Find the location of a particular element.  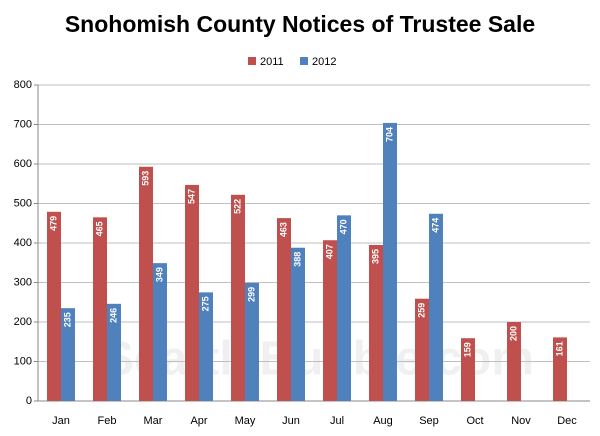

legend-label: 2012 is located at coordinates (324, 62).